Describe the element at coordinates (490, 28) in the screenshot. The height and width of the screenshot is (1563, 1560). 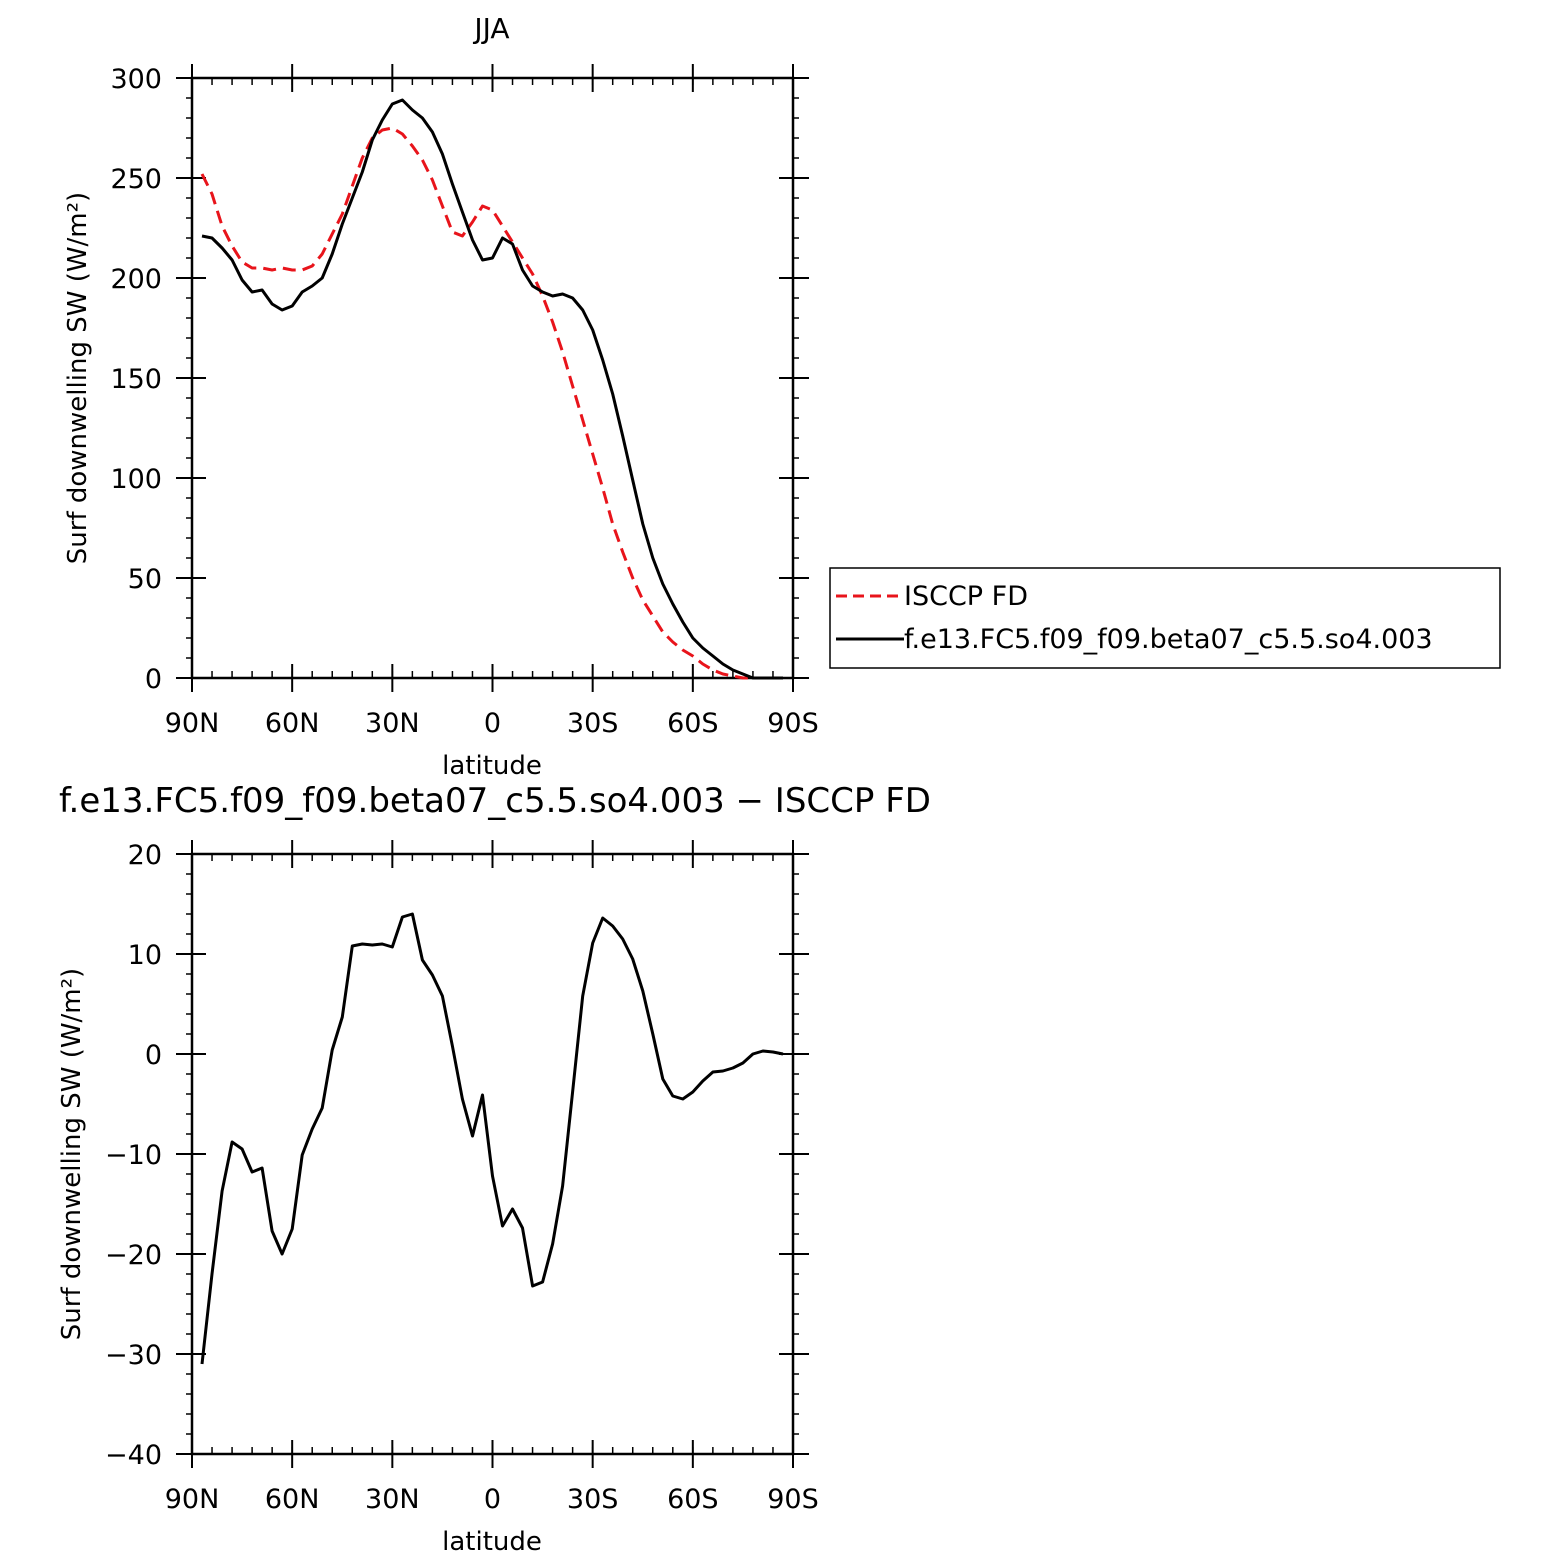
I see `top-chart-title: JJA` at that location.